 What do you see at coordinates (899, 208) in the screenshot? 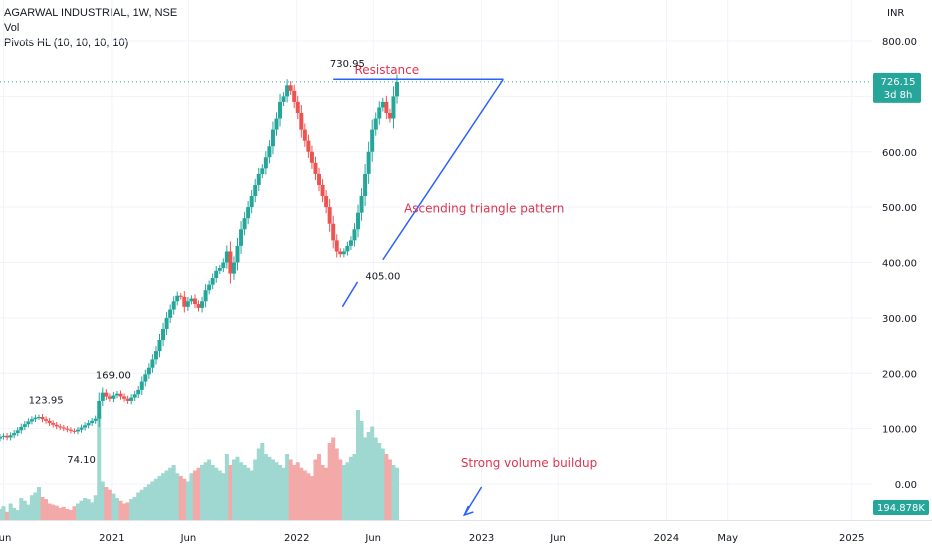
I see `y-tick-label: 500.00` at bounding box center [899, 208].